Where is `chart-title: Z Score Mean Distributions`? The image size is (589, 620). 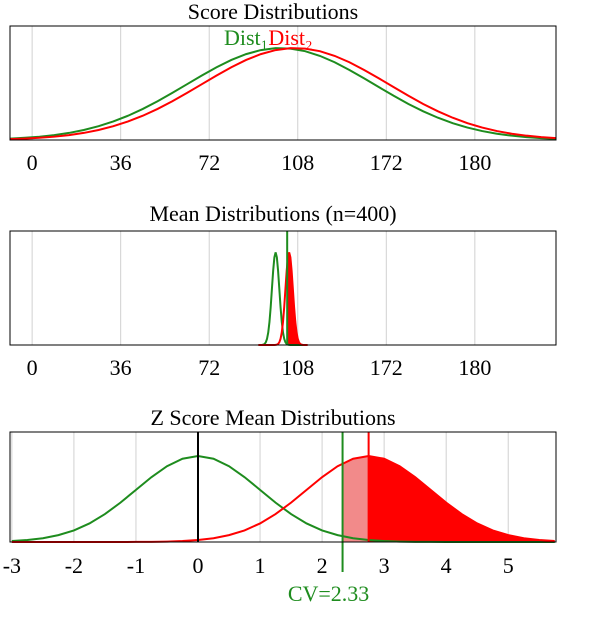 chart-title: Z Score Mean Distributions is located at coordinates (272, 417).